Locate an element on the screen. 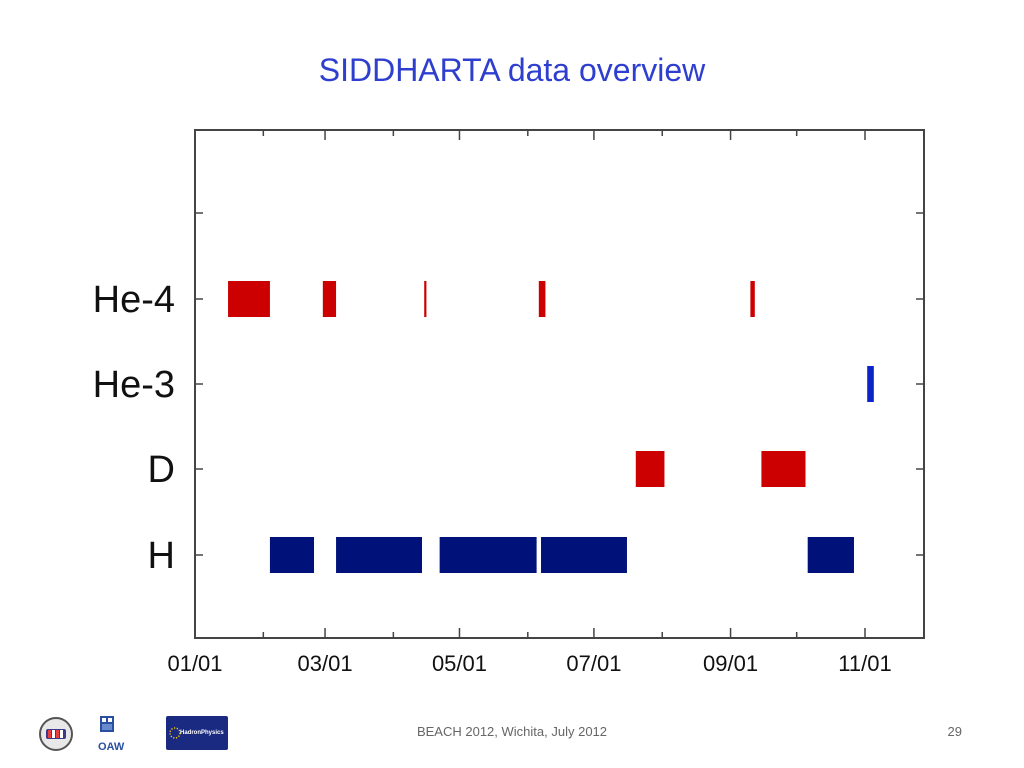 This screenshot has width=1024, height=768. oaw-emblem-icon is located at coordinates (107, 724).